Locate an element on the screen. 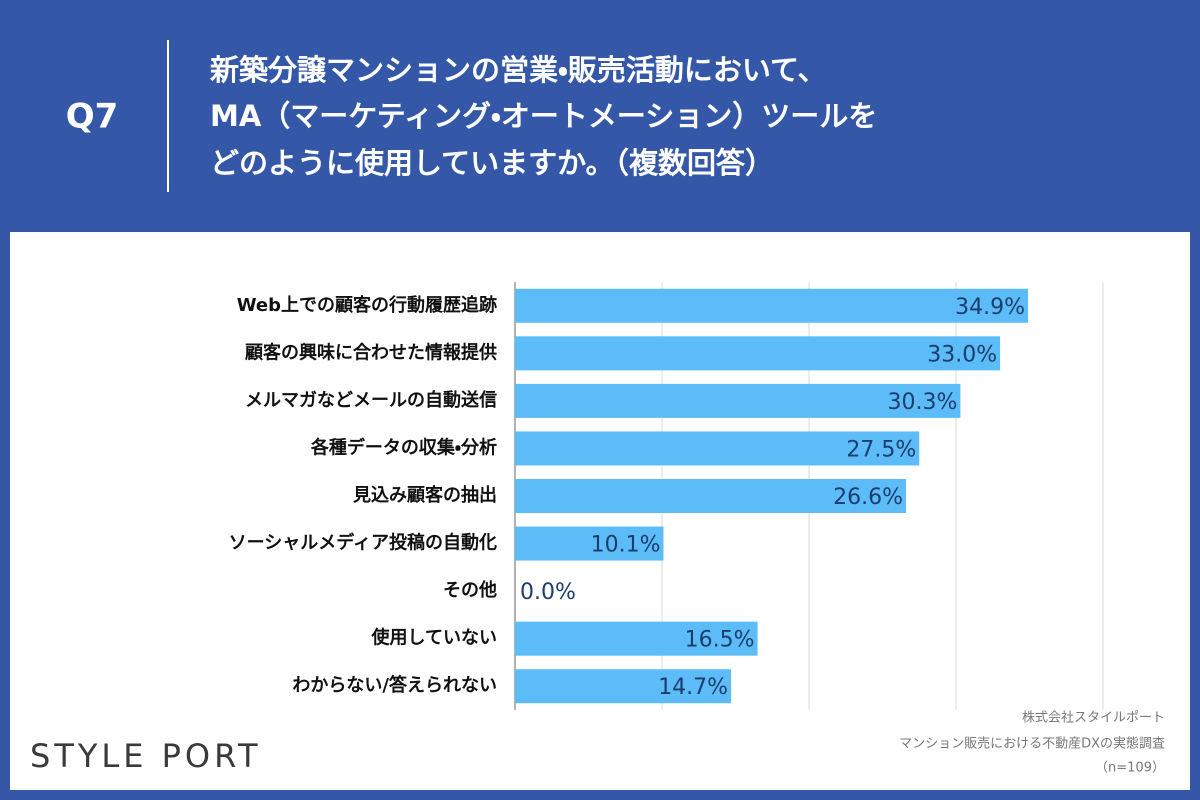 Image resolution: width=1200 pixels, height=800 pixels. category-label: 顧客の興味に合わせた情報提供 is located at coordinates (371, 352).